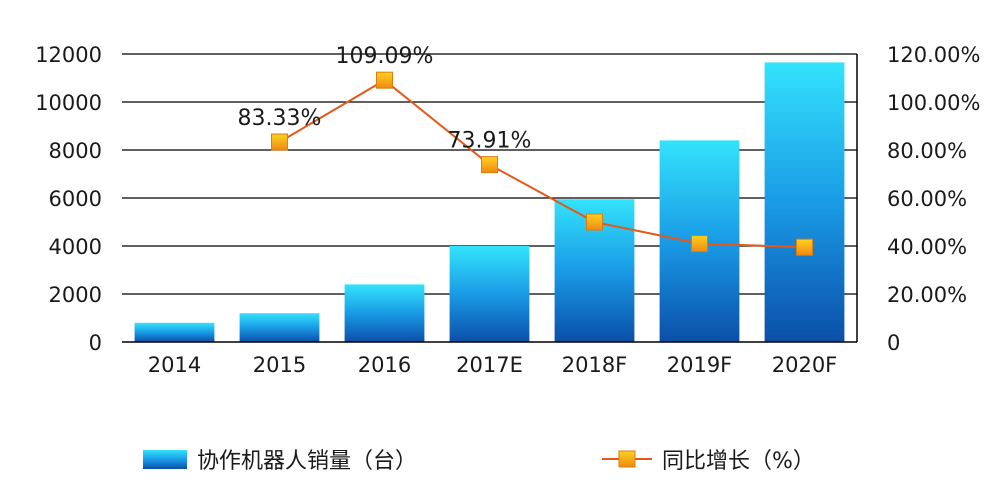  Describe the element at coordinates (738, 461) in the screenshot. I see `legend-line-label: 同比增长（%）` at that location.